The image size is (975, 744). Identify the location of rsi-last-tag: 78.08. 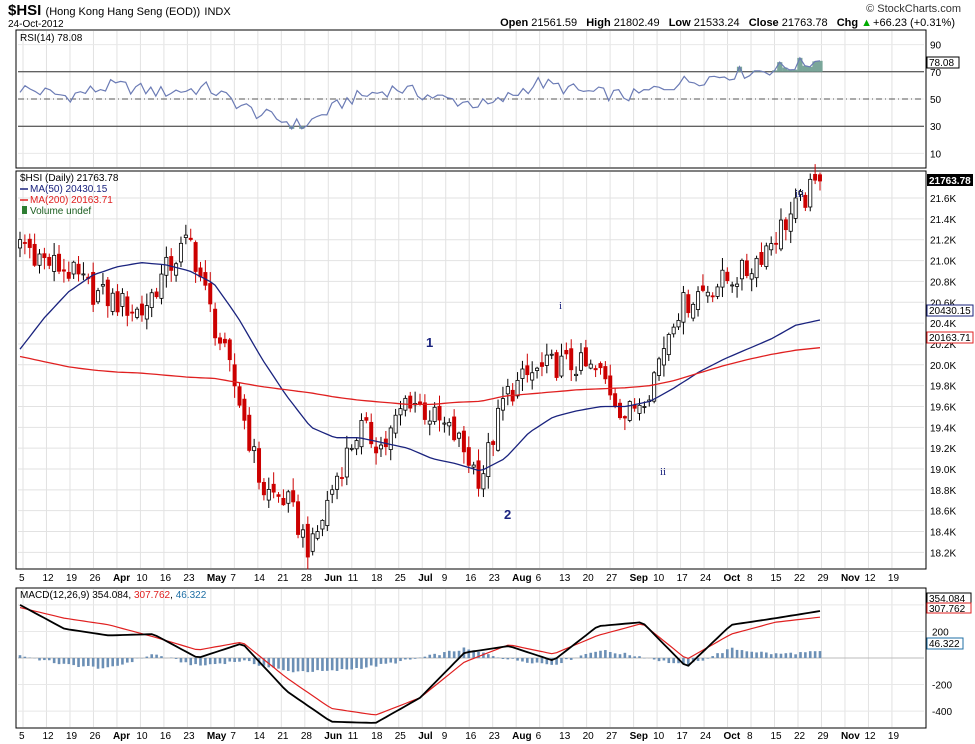
(943, 62).